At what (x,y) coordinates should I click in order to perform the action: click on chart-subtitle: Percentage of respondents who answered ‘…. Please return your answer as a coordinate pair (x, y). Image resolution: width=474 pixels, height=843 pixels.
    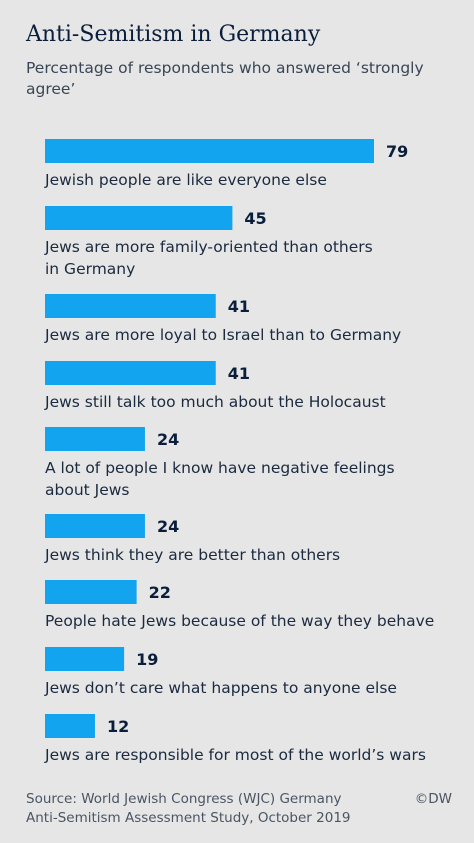
    Looking at the image, I should click on (225, 78).